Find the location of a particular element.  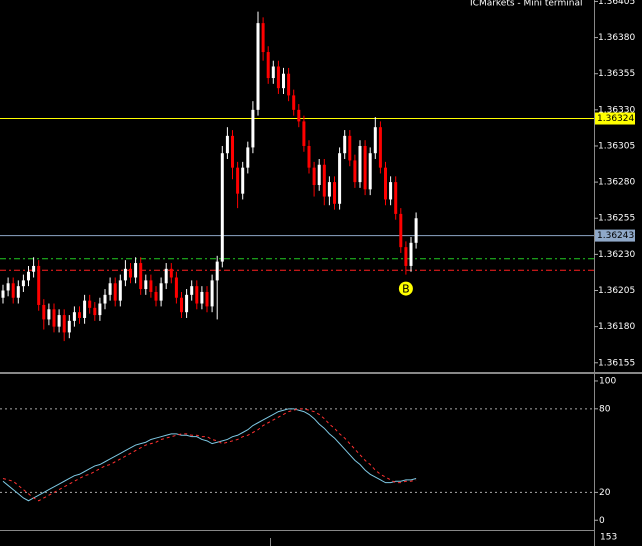

y-tick-label: 1.36330 is located at coordinates (616, 110).